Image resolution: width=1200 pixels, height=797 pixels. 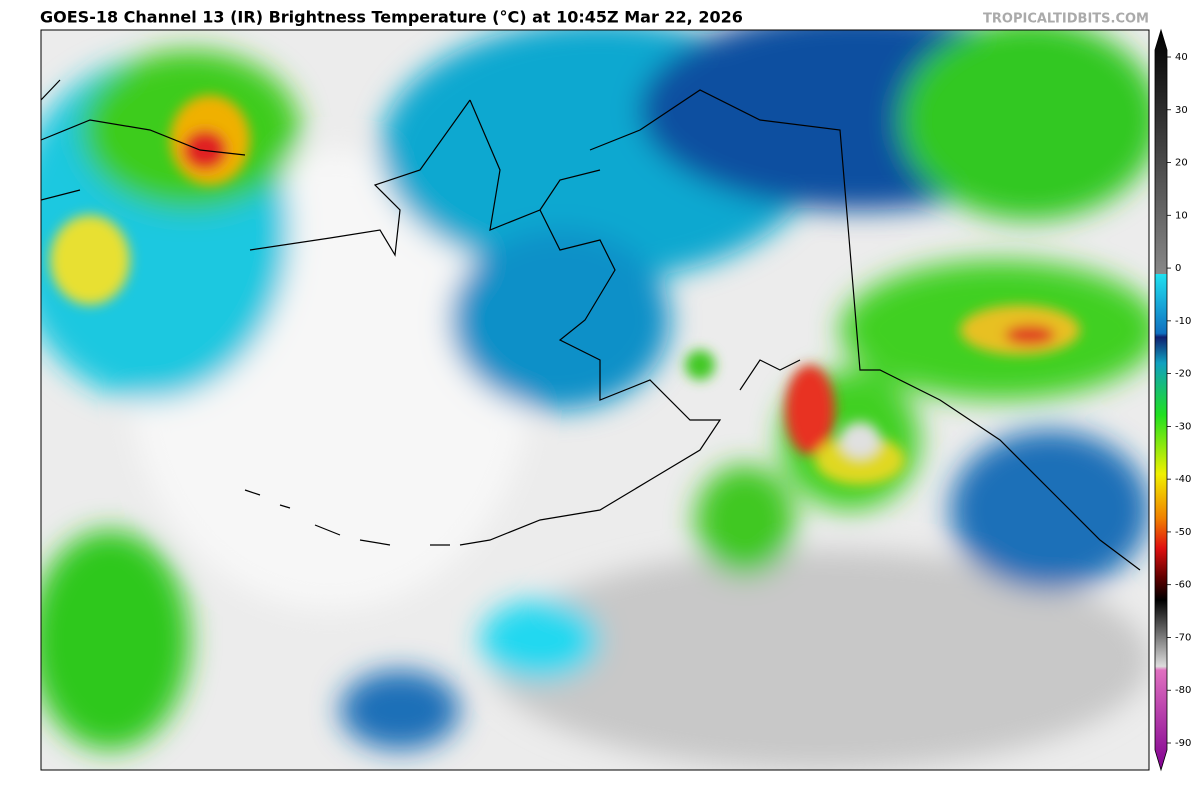 What do you see at coordinates (1066, 19) in the screenshot?
I see `credit: TROPICALTIDBITS.COM` at bounding box center [1066, 19].